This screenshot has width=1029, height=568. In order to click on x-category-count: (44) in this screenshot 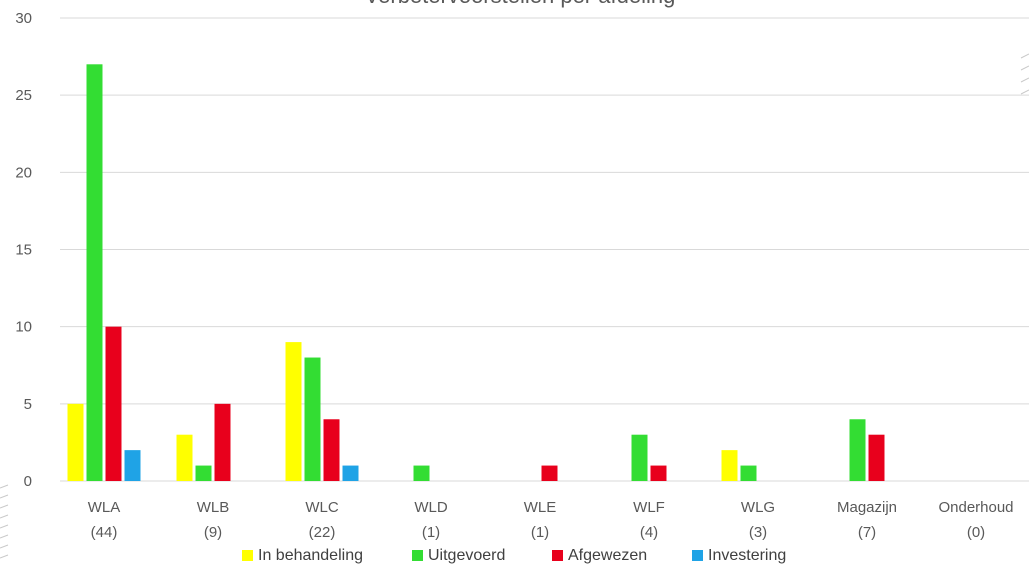, I will do `click(104, 532)`.